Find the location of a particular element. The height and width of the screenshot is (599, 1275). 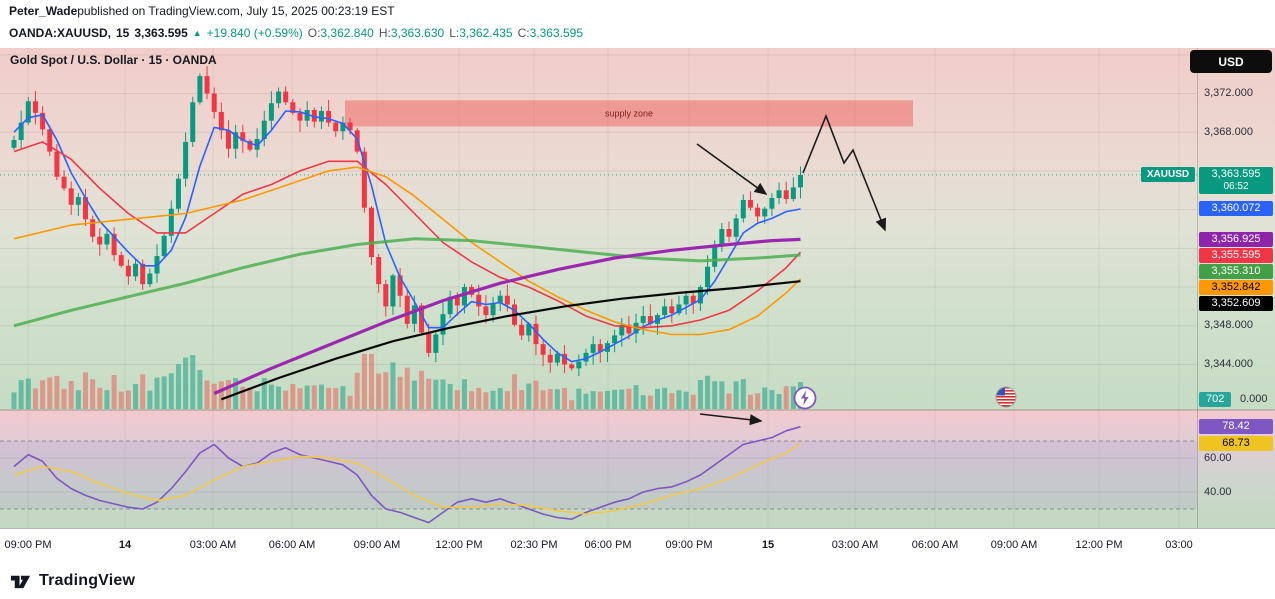

interval-value: 15 is located at coordinates (123, 33).